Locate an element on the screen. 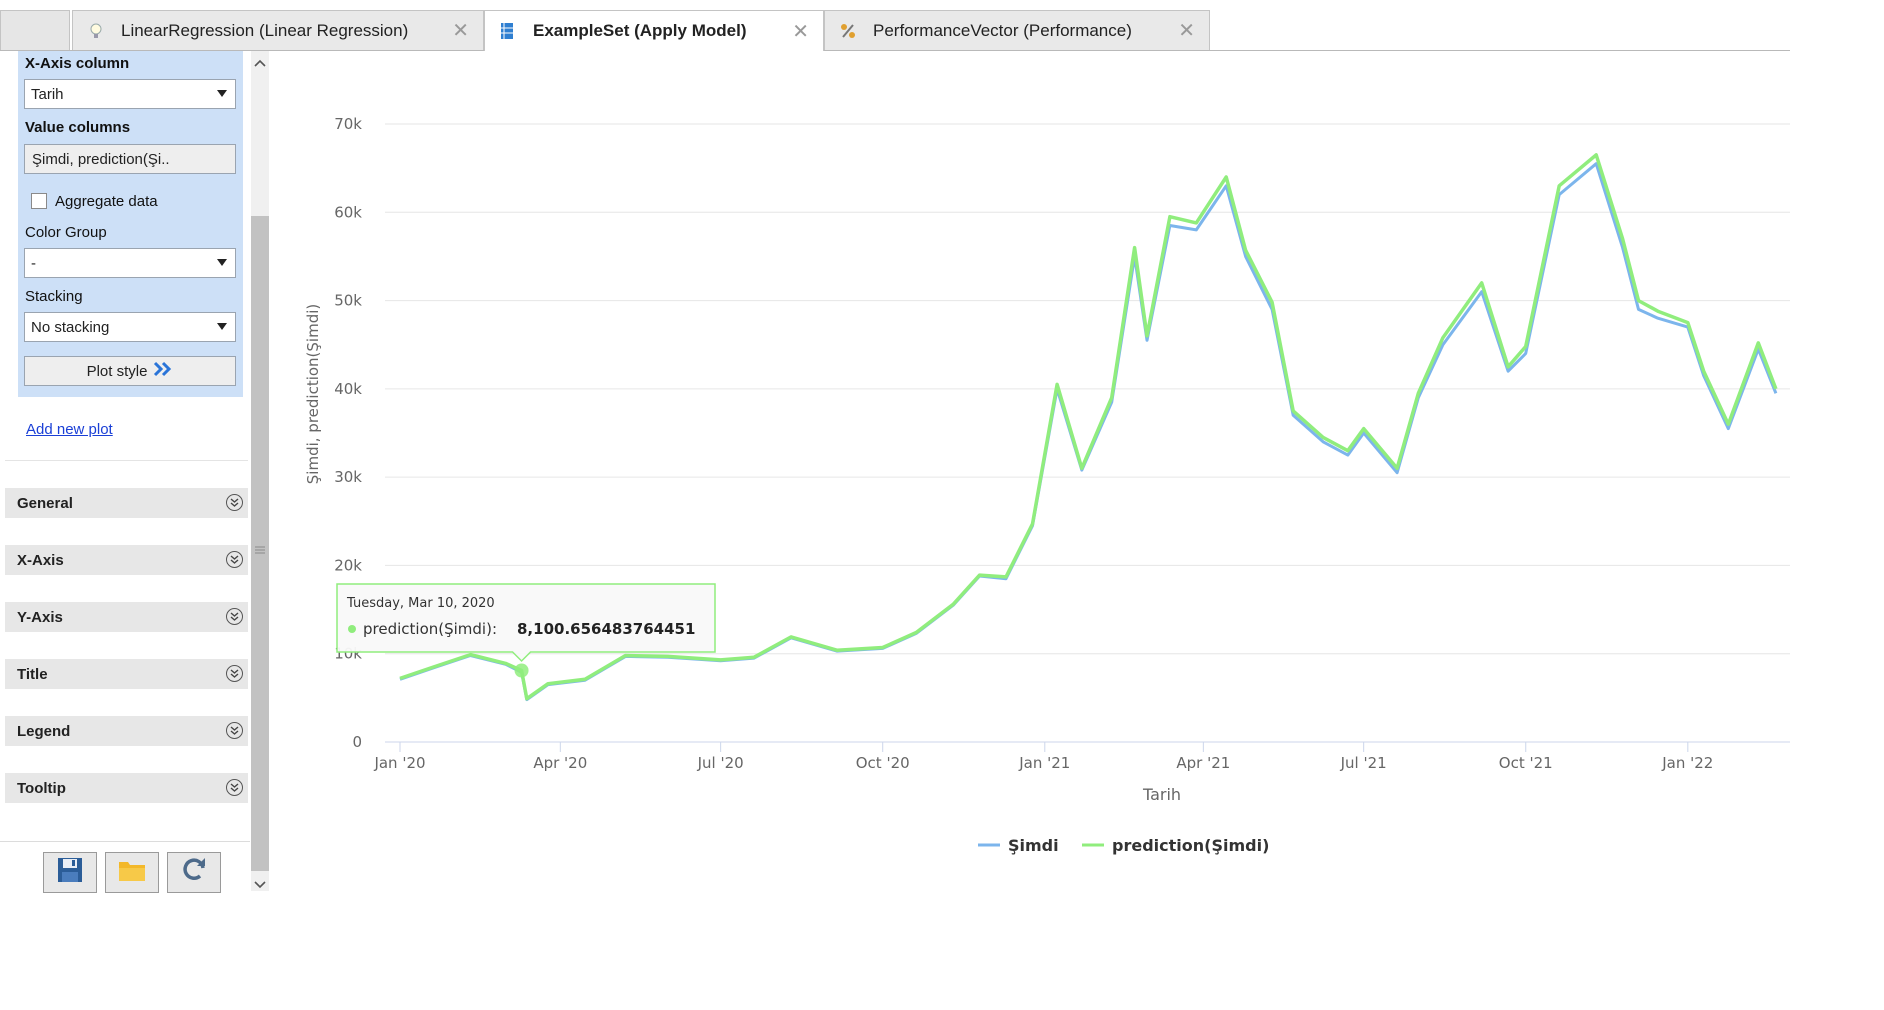 The height and width of the screenshot is (1010, 1884). aggregate-data-checkbox is located at coordinates (39, 201).